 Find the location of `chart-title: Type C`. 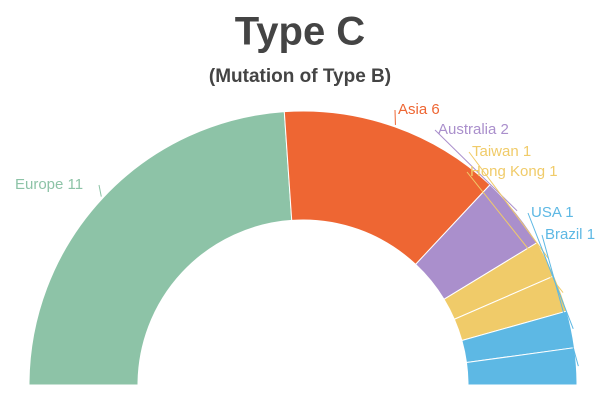

chart-title: Type C is located at coordinates (300, 32).